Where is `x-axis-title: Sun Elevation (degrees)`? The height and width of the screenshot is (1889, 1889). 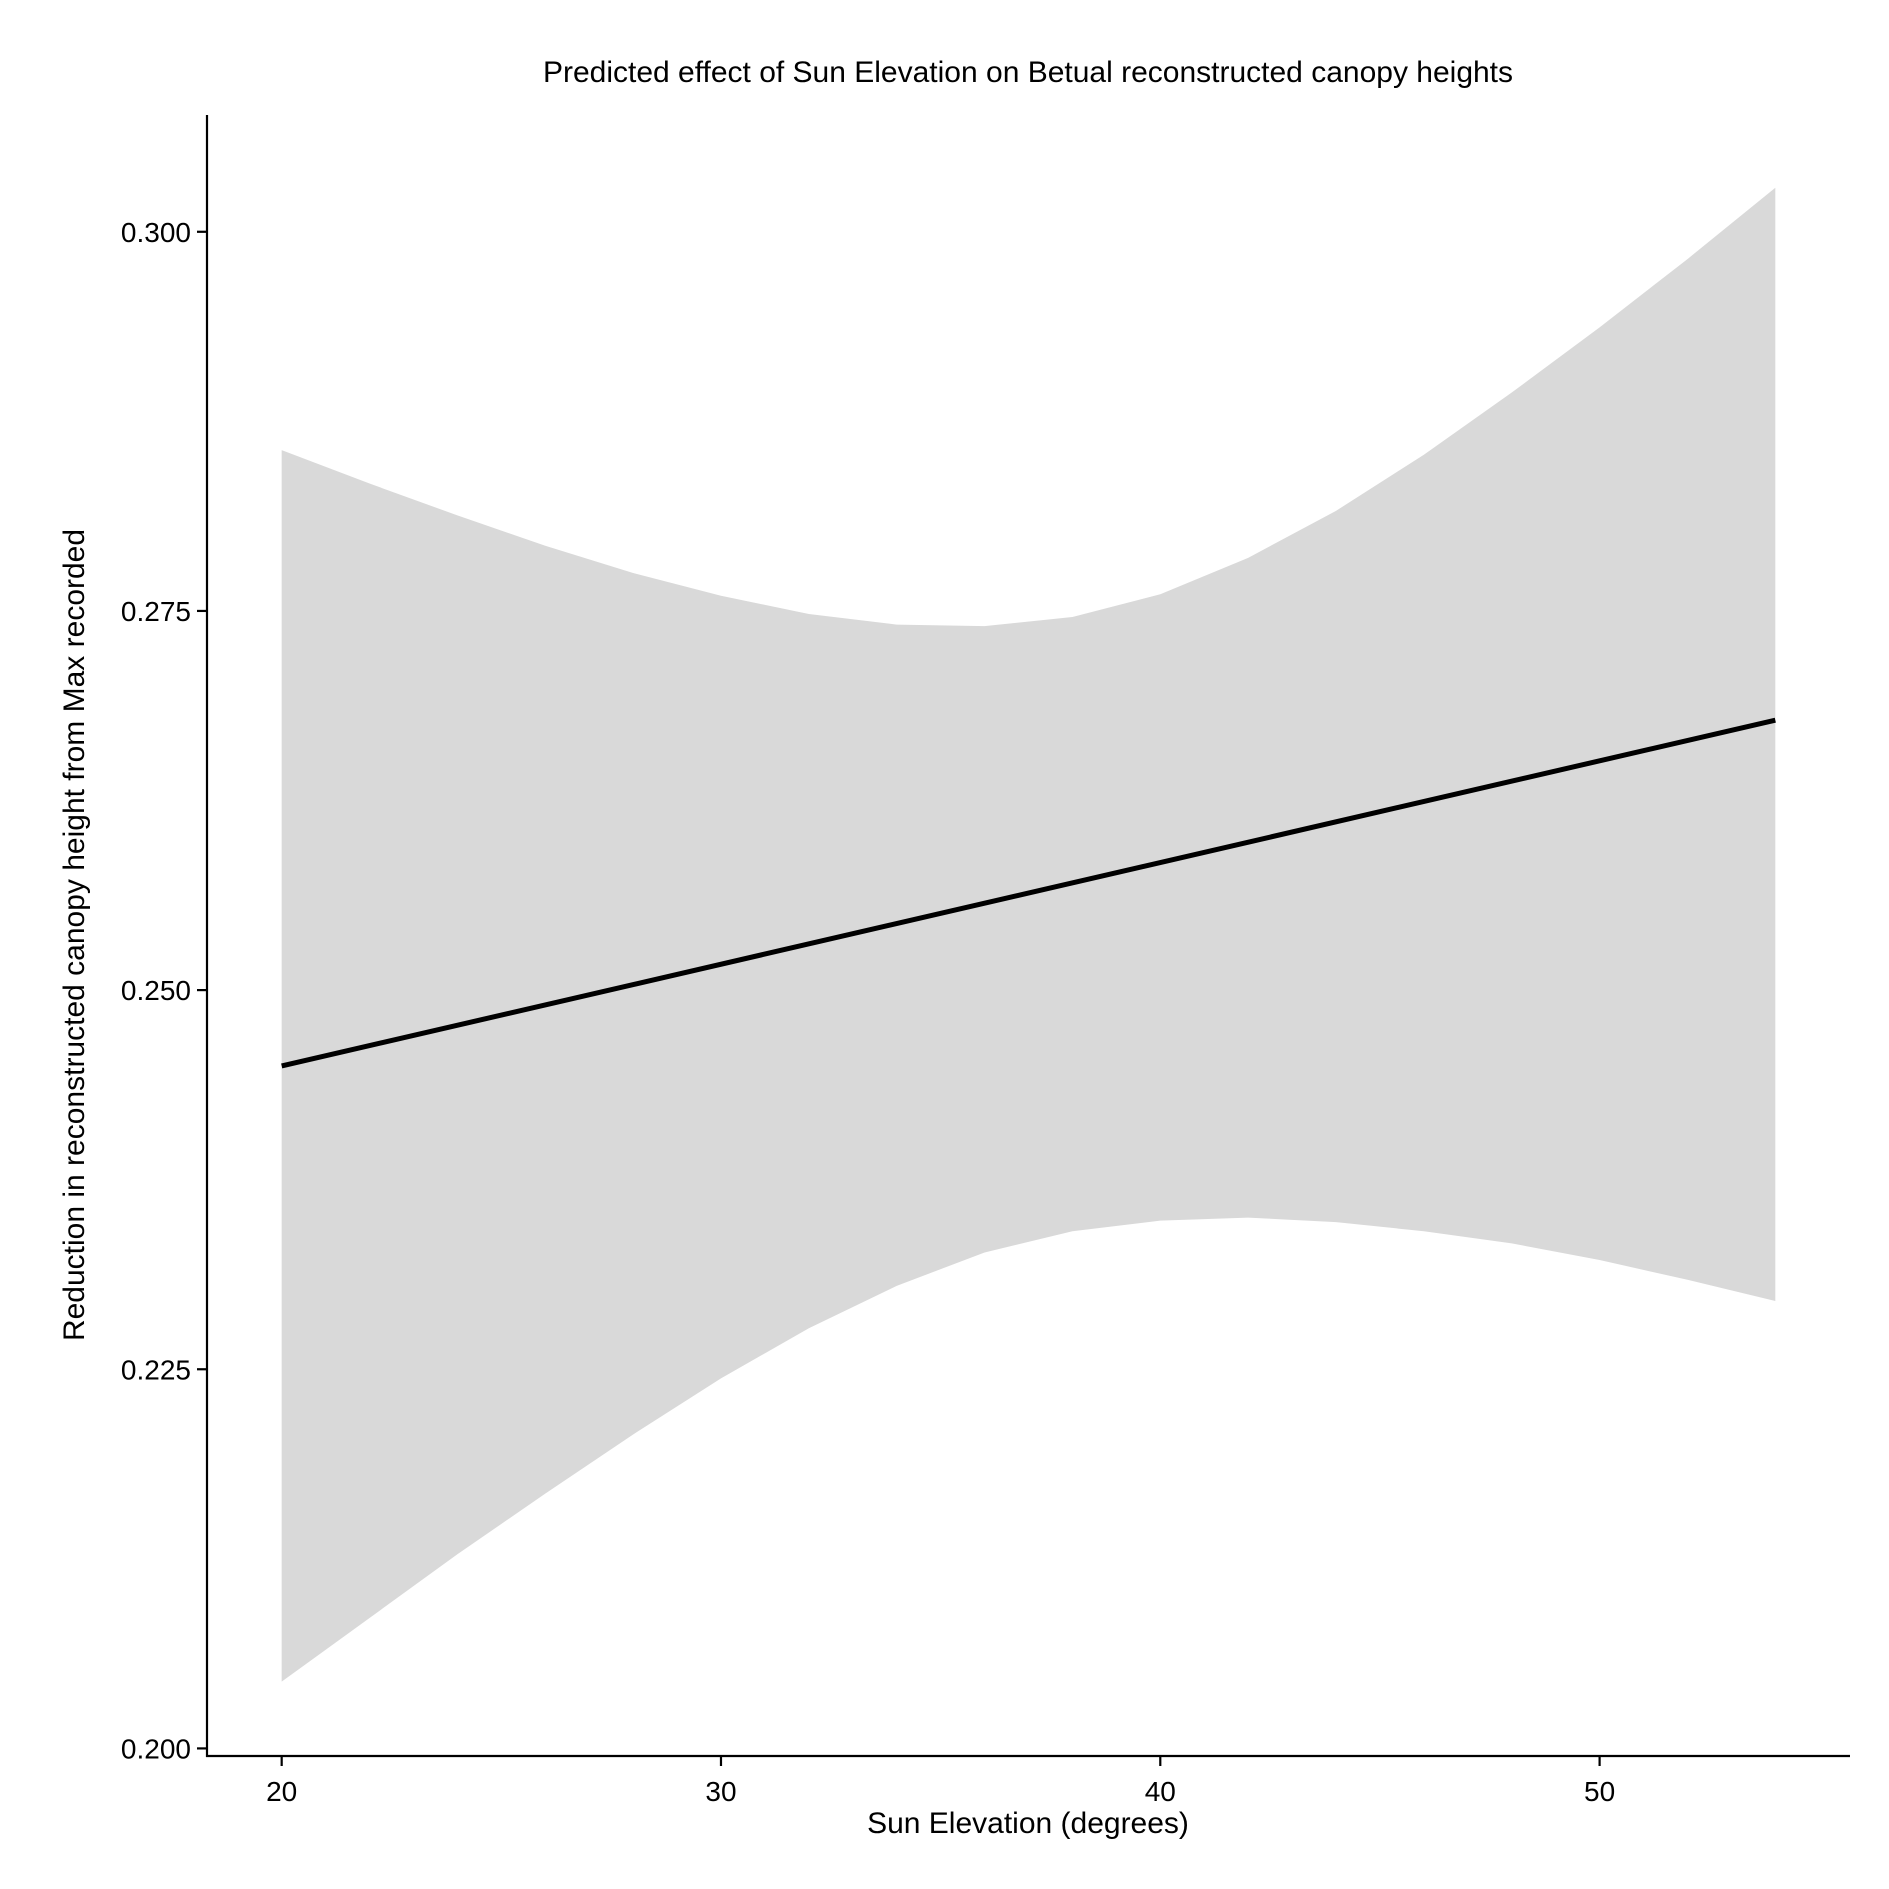 x-axis-title: Sun Elevation (degrees) is located at coordinates (1028, 1823).